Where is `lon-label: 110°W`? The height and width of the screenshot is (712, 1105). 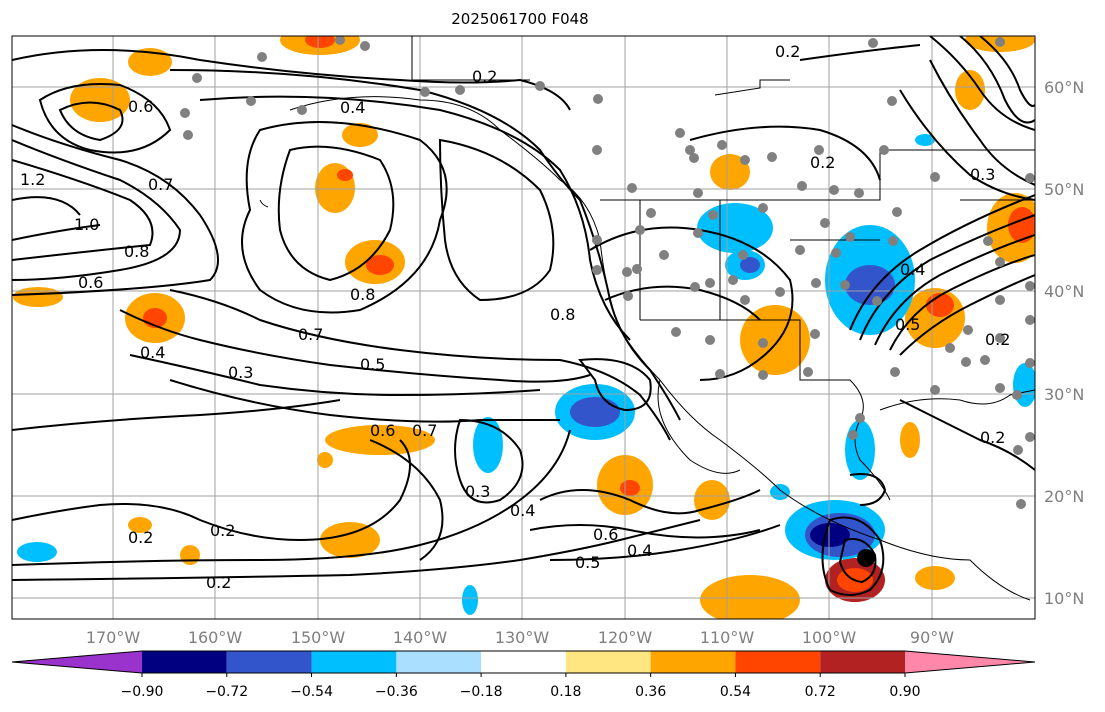
lon-label: 110°W is located at coordinates (727, 637).